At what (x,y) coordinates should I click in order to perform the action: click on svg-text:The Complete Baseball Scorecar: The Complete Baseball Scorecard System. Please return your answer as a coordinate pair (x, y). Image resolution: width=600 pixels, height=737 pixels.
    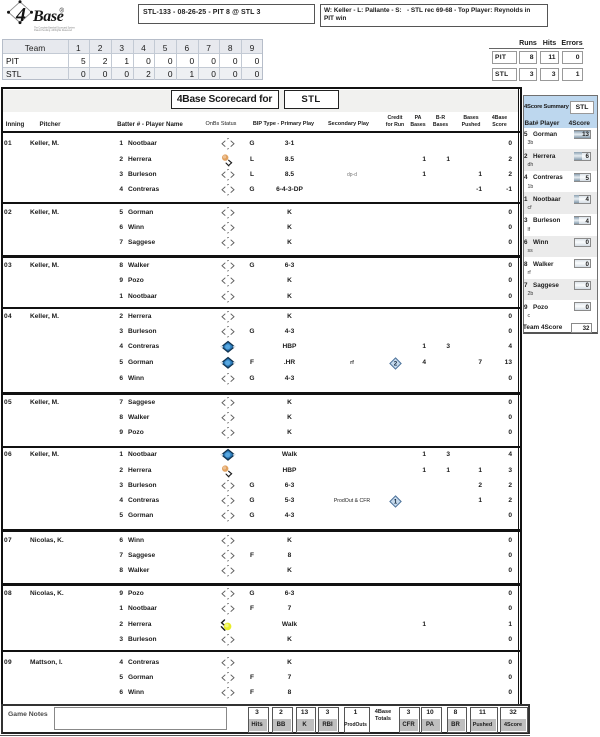
    Looking at the image, I should click on (54, 27).